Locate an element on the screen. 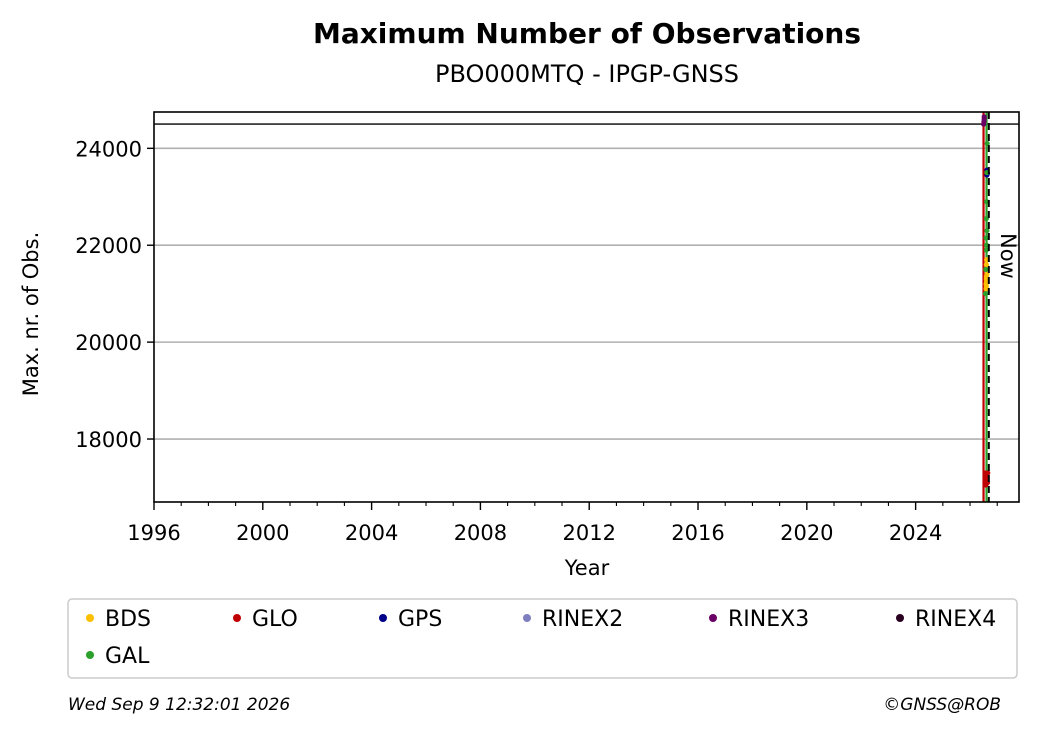 The height and width of the screenshot is (734, 1040). legend-label-glo: GLO is located at coordinates (275, 619).